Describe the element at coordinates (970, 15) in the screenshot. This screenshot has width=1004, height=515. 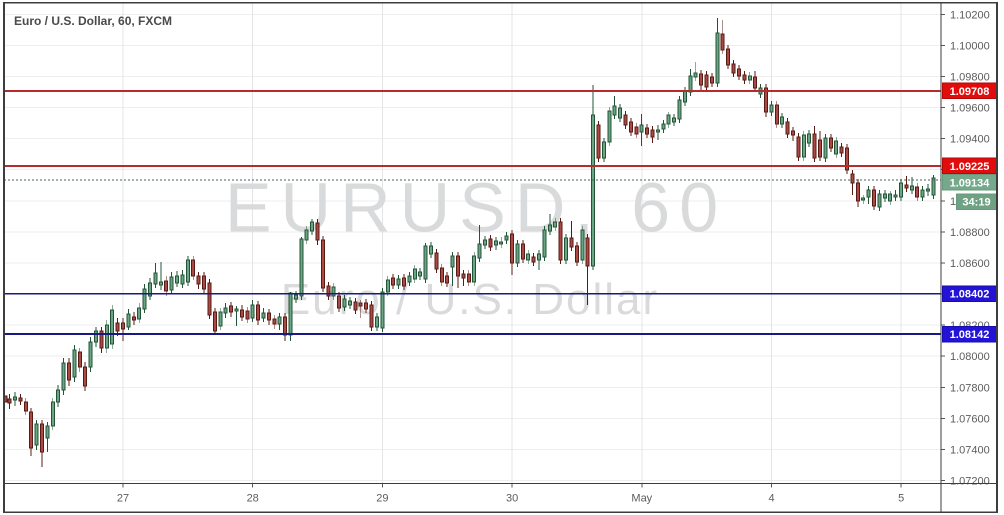
I see `svg-text: 1.10200` at that location.